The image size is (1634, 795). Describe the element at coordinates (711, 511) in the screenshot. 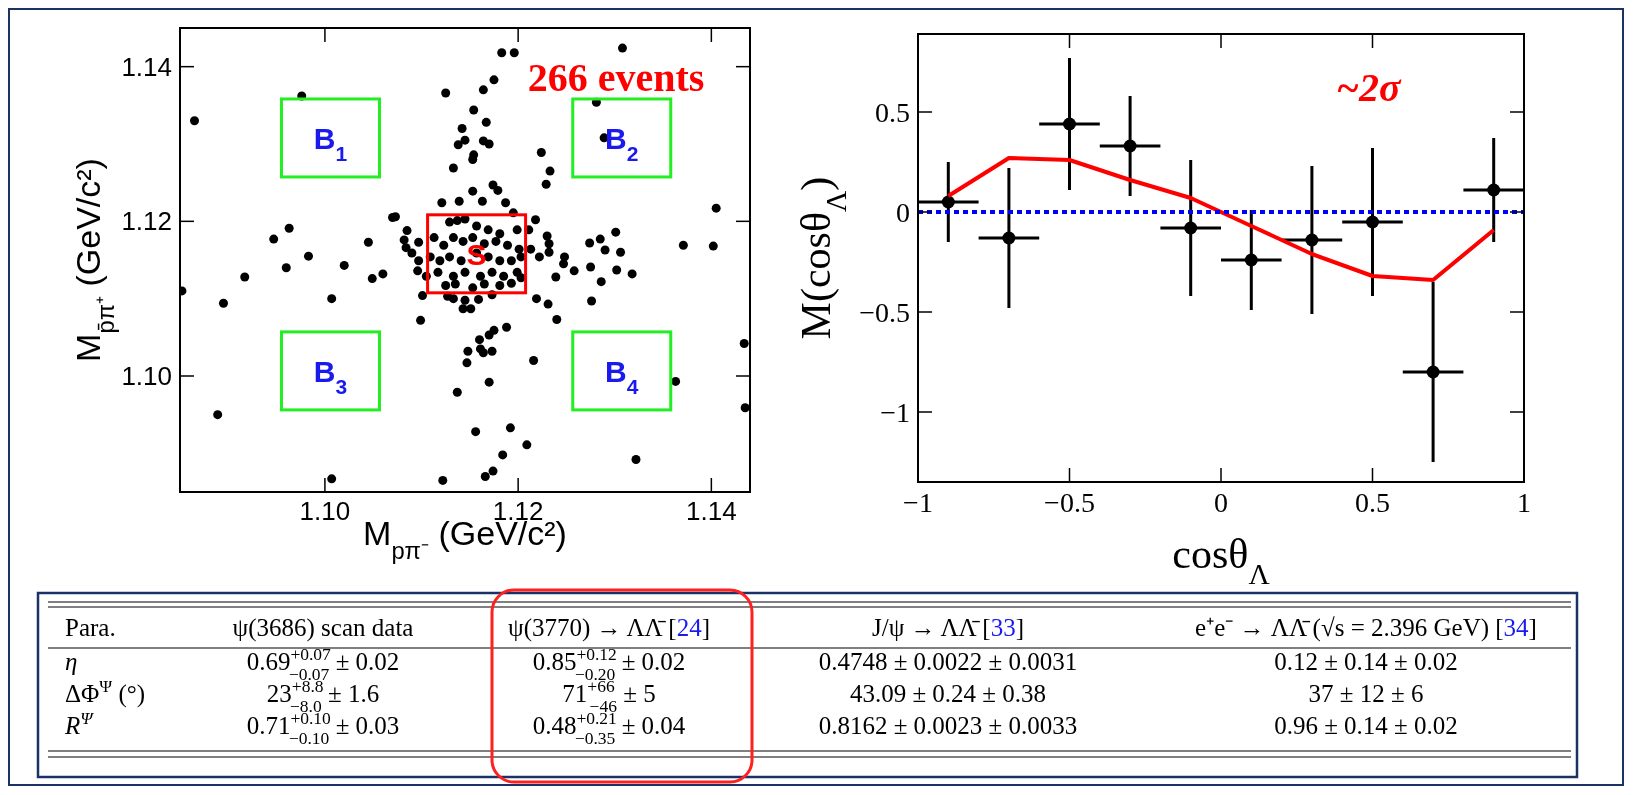

I see `x-tick-label: 1.14` at that location.